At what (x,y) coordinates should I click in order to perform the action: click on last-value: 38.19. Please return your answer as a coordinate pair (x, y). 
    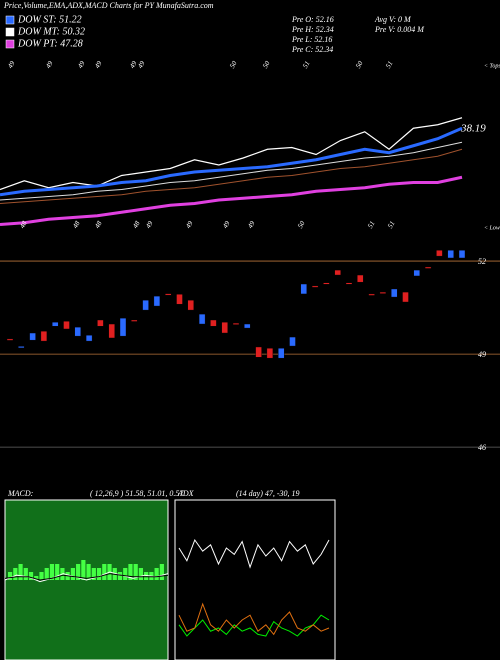
    Looking at the image, I should click on (473, 129).